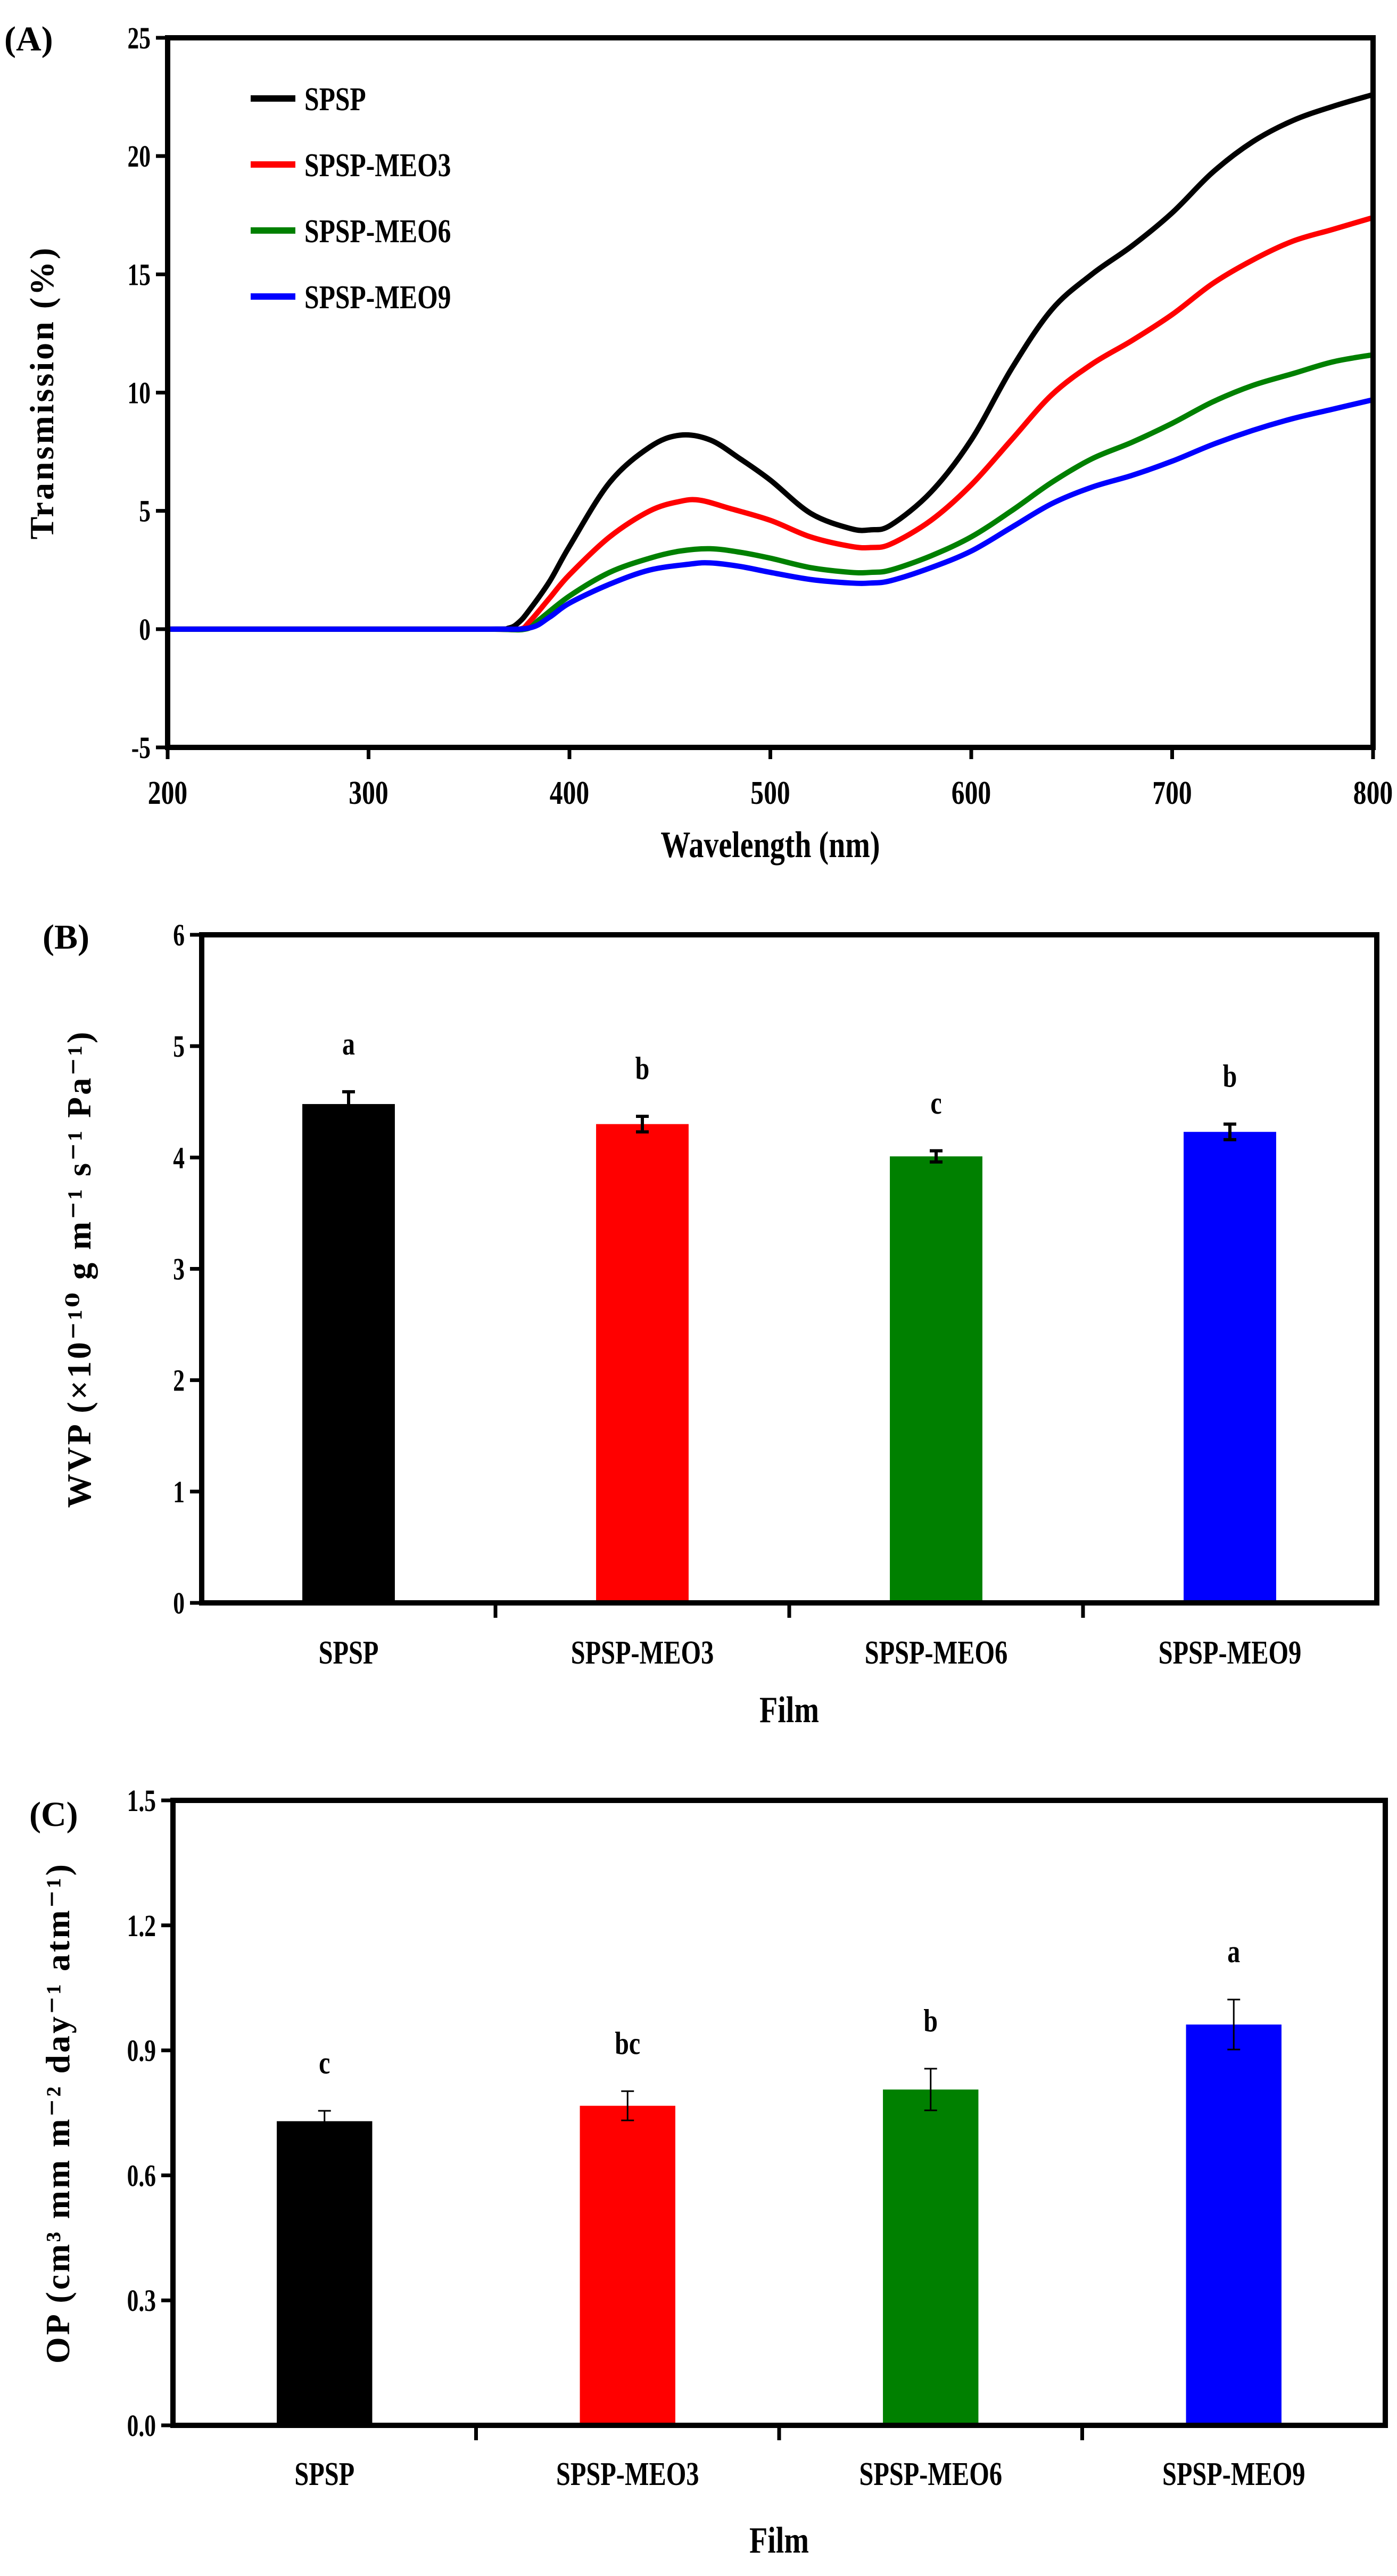  I want to click on x-tick-label: 400, so click(569, 793).